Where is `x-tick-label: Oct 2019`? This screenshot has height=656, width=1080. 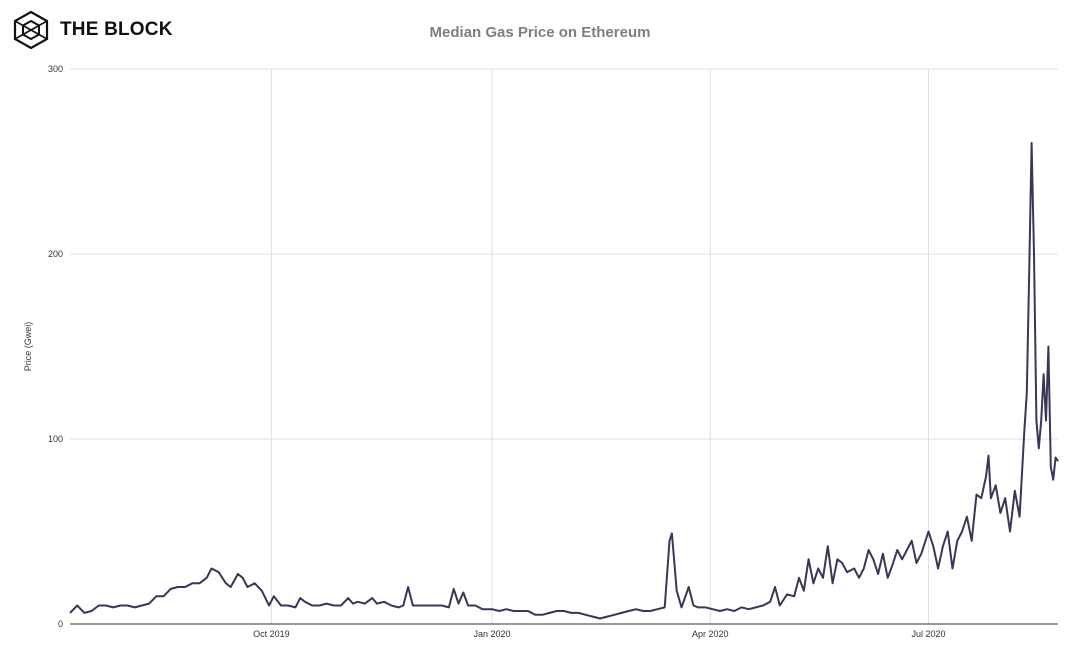 x-tick-label: Oct 2019 is located at coordinates (271, 634).